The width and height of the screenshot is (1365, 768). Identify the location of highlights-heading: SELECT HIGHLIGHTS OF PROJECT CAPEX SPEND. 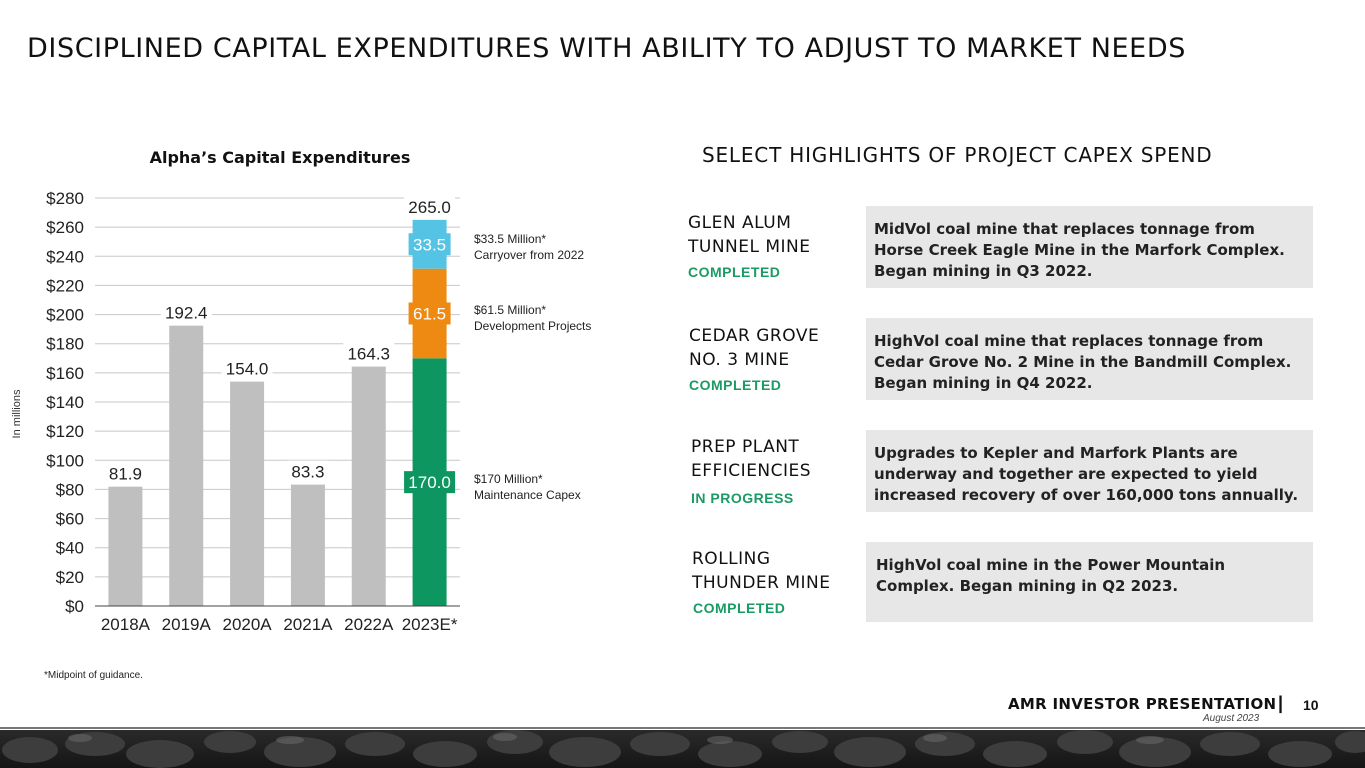
(957, 155).